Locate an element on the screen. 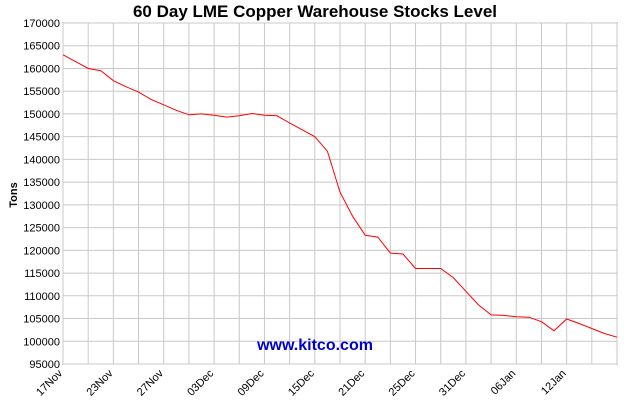 The image size is (630, 400). y-tick-label: 150000 is located at coordinates (41, 115).